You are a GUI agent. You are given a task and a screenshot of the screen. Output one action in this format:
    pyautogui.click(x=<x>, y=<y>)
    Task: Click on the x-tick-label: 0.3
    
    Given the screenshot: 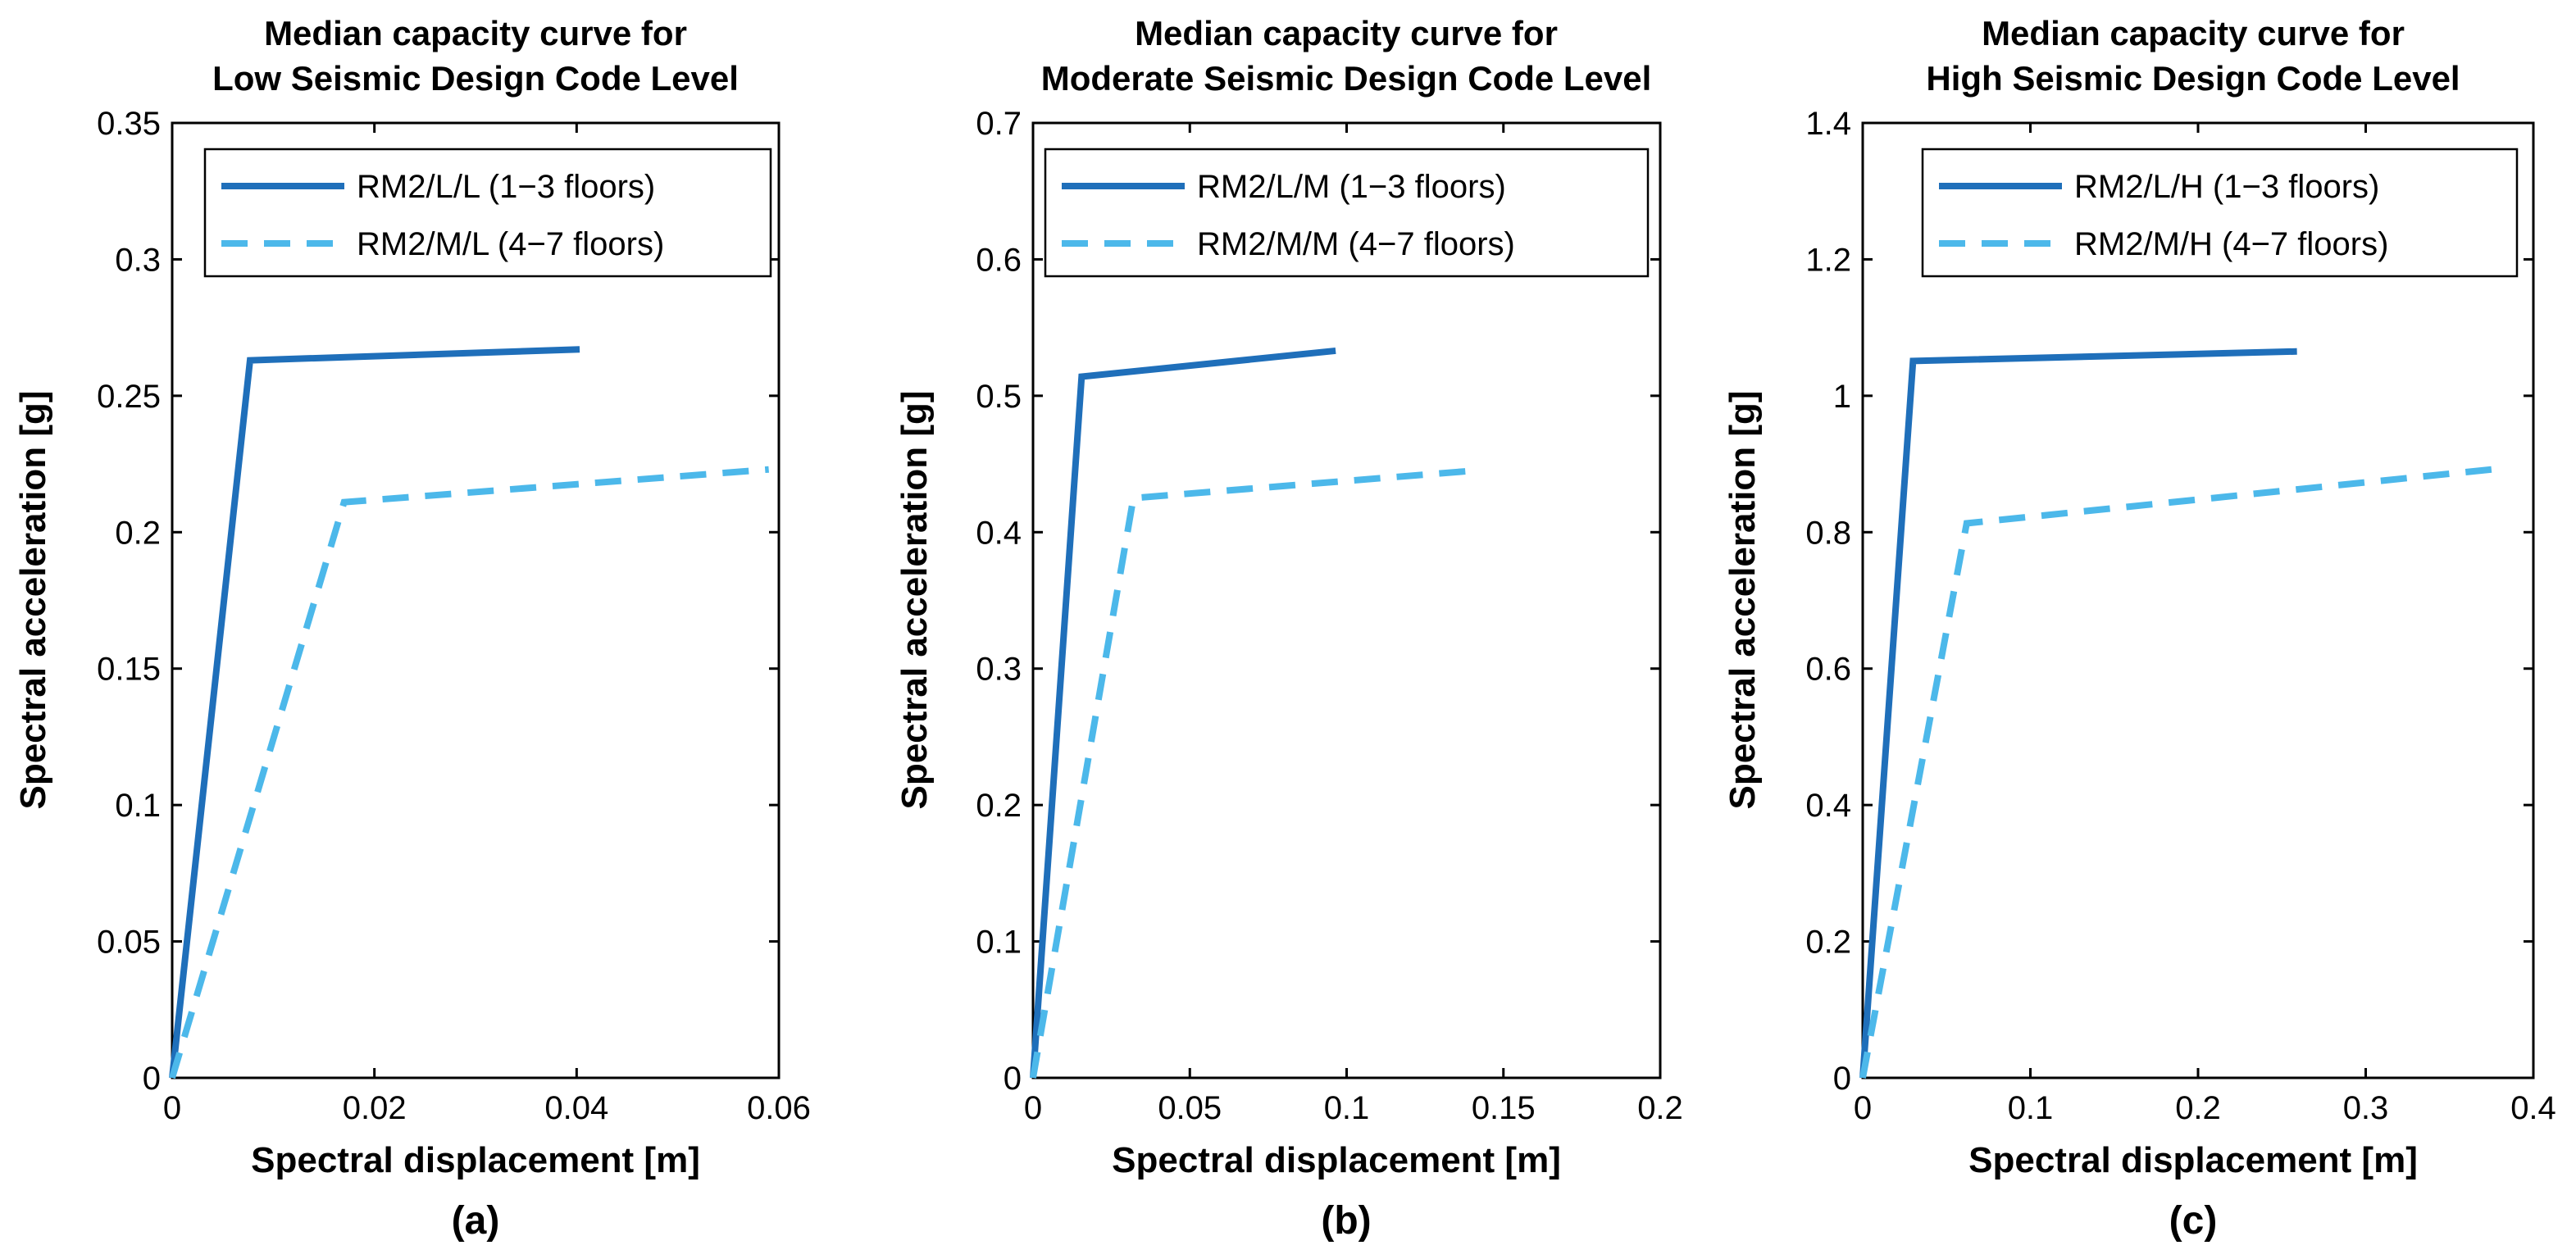 What is the action you would take?
    pyautogui.click(x=2366, y=1108)
    